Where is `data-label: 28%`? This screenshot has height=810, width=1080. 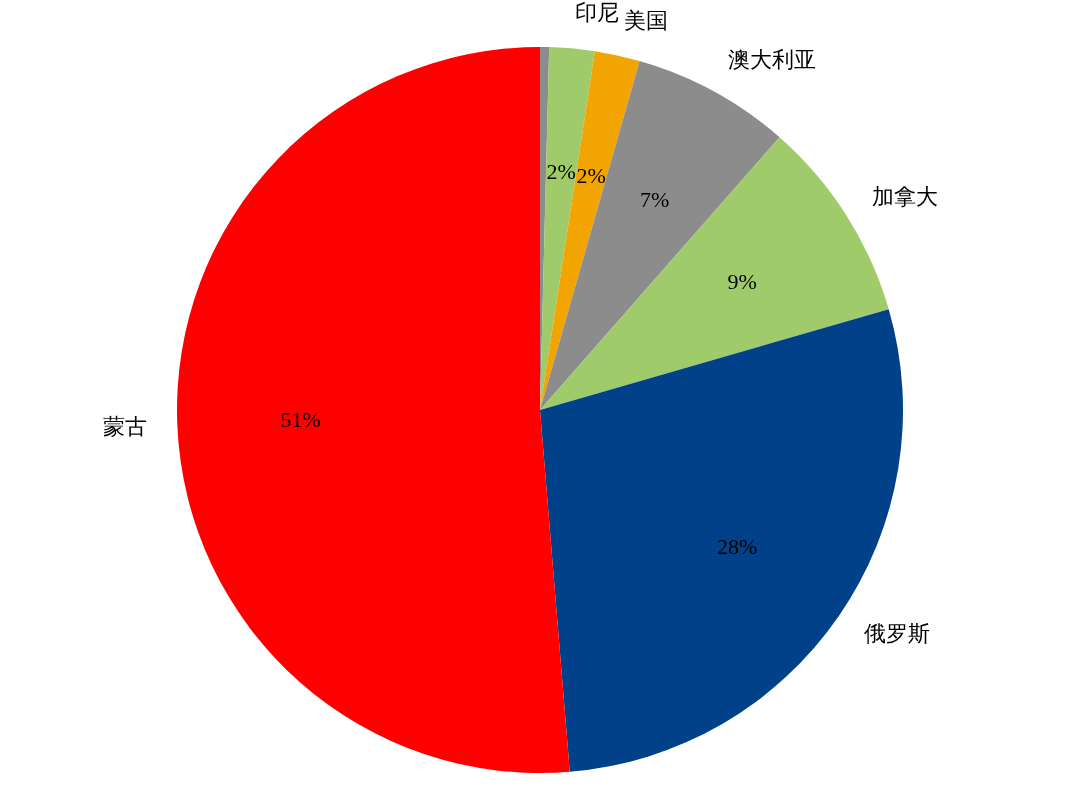 data-label: 28% is located at coordinates (737, 546).